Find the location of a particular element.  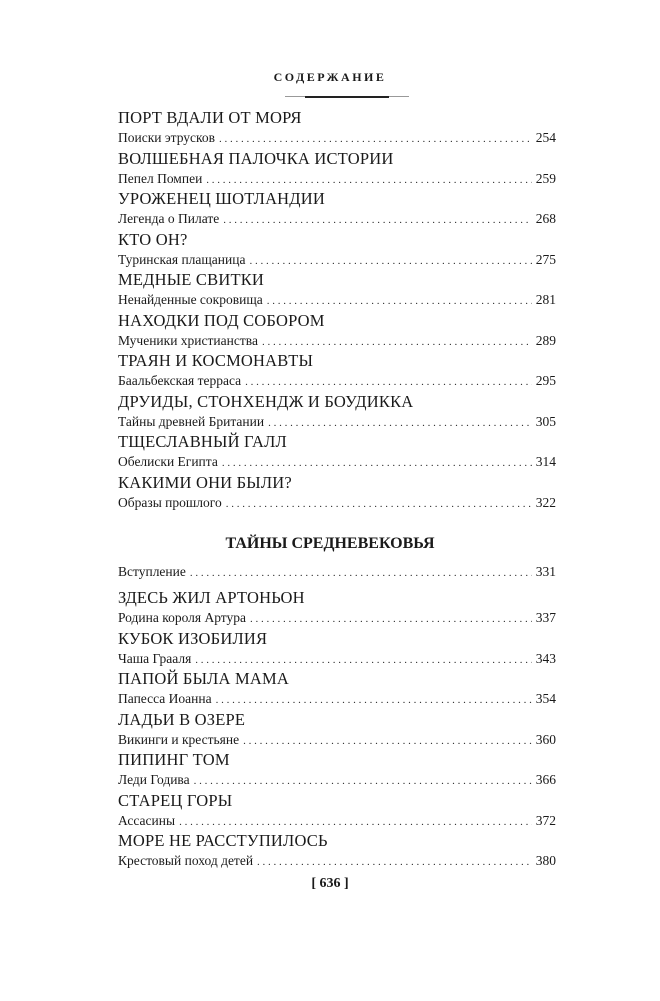

toc-entry-label: Вступление is located at coordinates (152, 571).